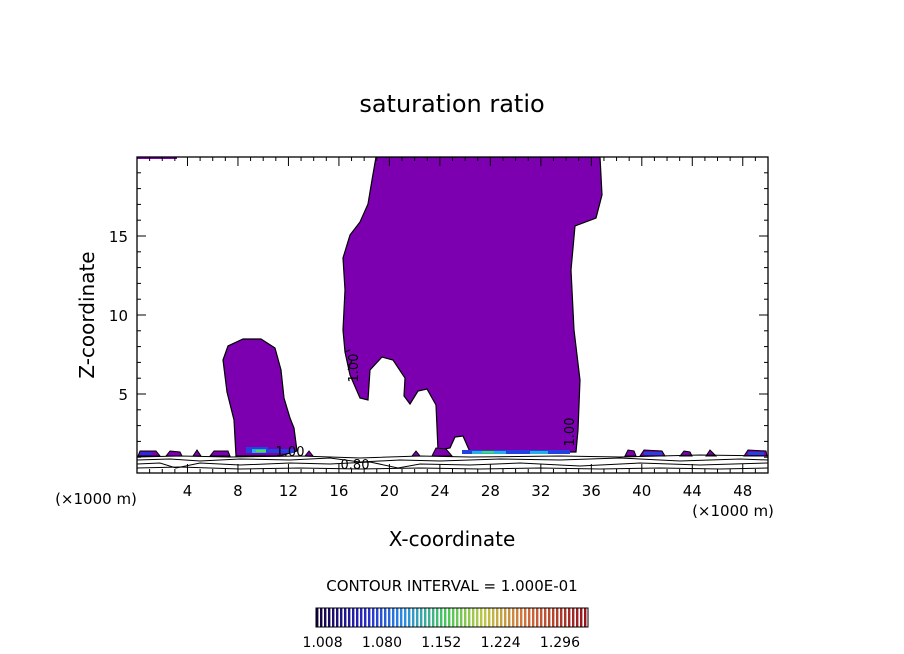  What do you see at coordinates (338, 491) in the screenshot?
I see `x-tick-label: 16` at bounding box center [338, 491].